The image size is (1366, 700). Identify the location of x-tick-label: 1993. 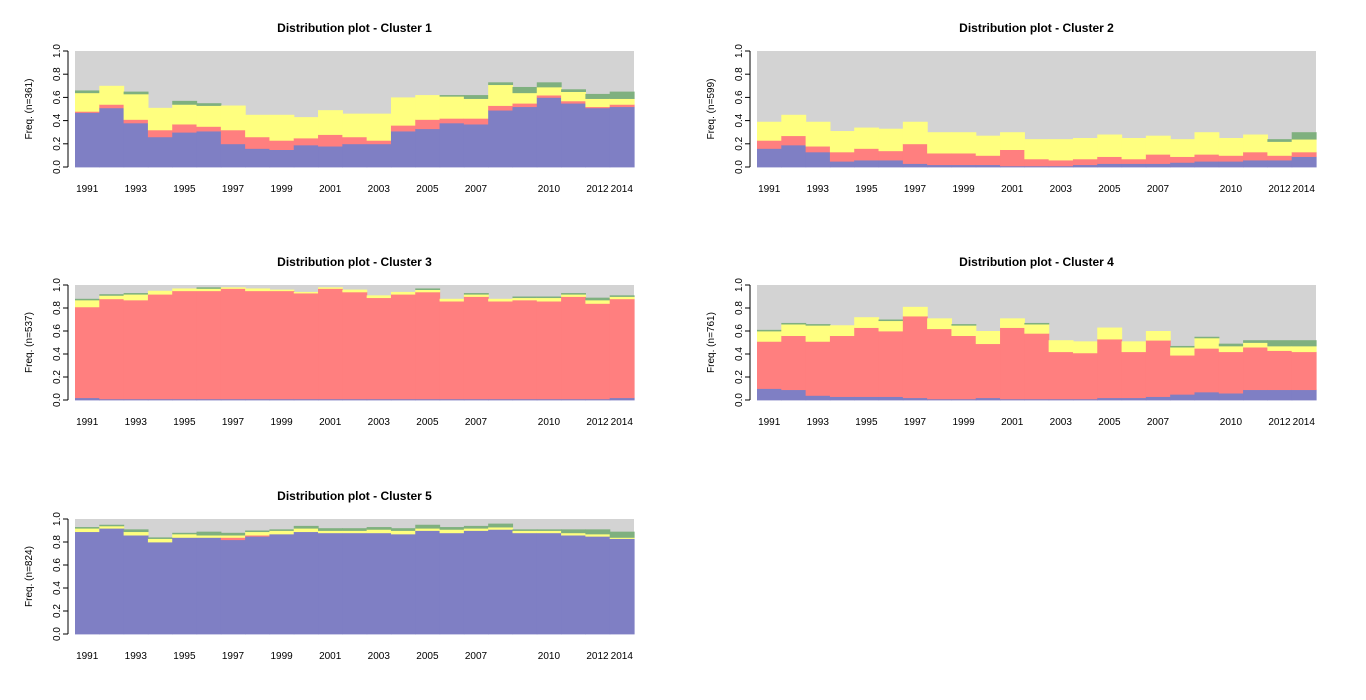
(136, 656).